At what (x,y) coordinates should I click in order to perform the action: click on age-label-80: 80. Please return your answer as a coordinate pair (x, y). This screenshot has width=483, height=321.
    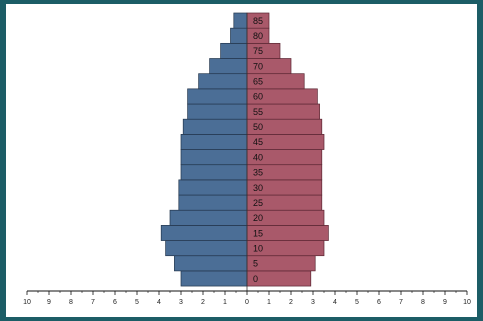
    Looking at the image, I should click on (258, 36).